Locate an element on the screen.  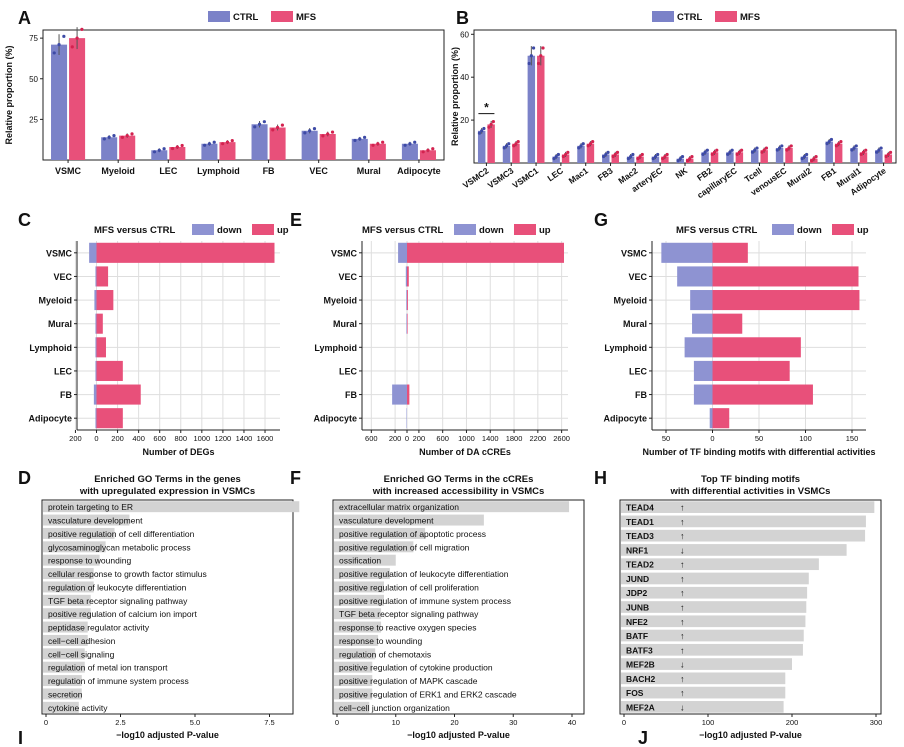
panel-a-ytick-label: 75 is located at coordinates (33, 38).